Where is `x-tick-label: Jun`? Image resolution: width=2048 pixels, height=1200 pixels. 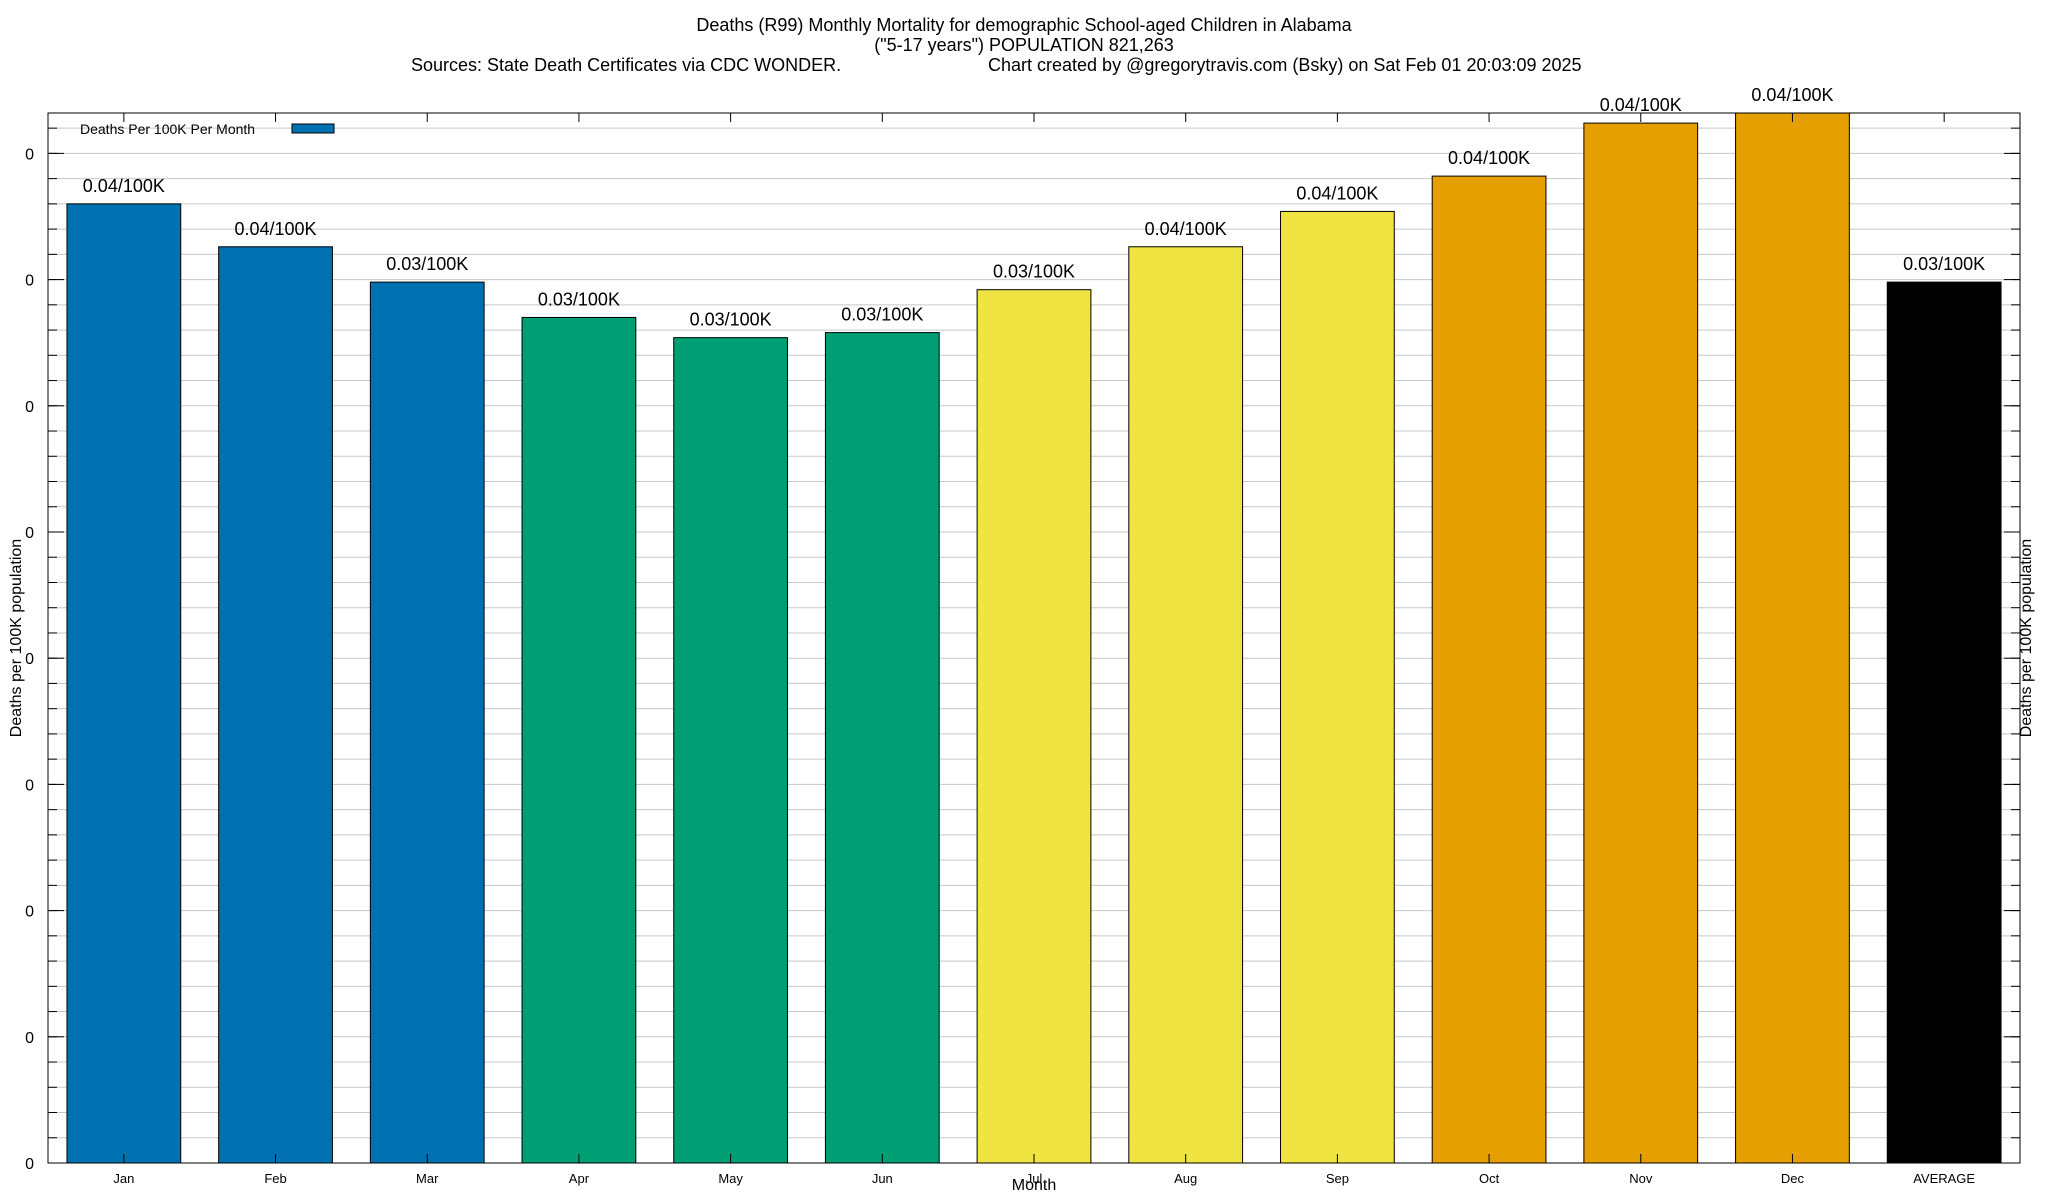 x-tick-label: Jun is located at coordinates (882, 1178).